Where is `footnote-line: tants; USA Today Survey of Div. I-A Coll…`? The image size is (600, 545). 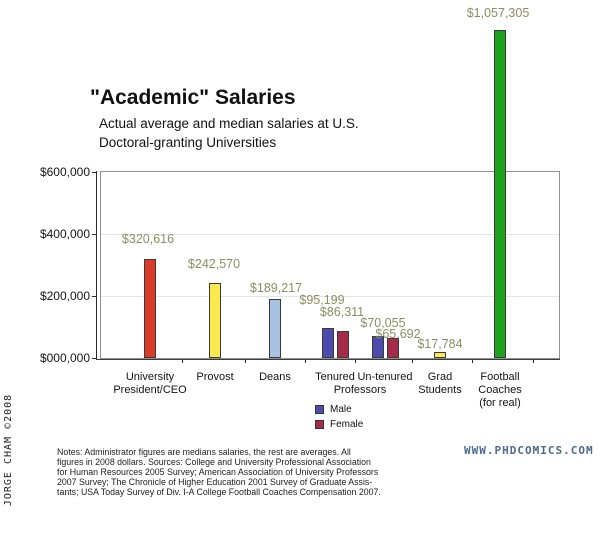
footnote-line: tants; USA Today Survey of Div. I-A Coll… is located at coordinates (219, 492).